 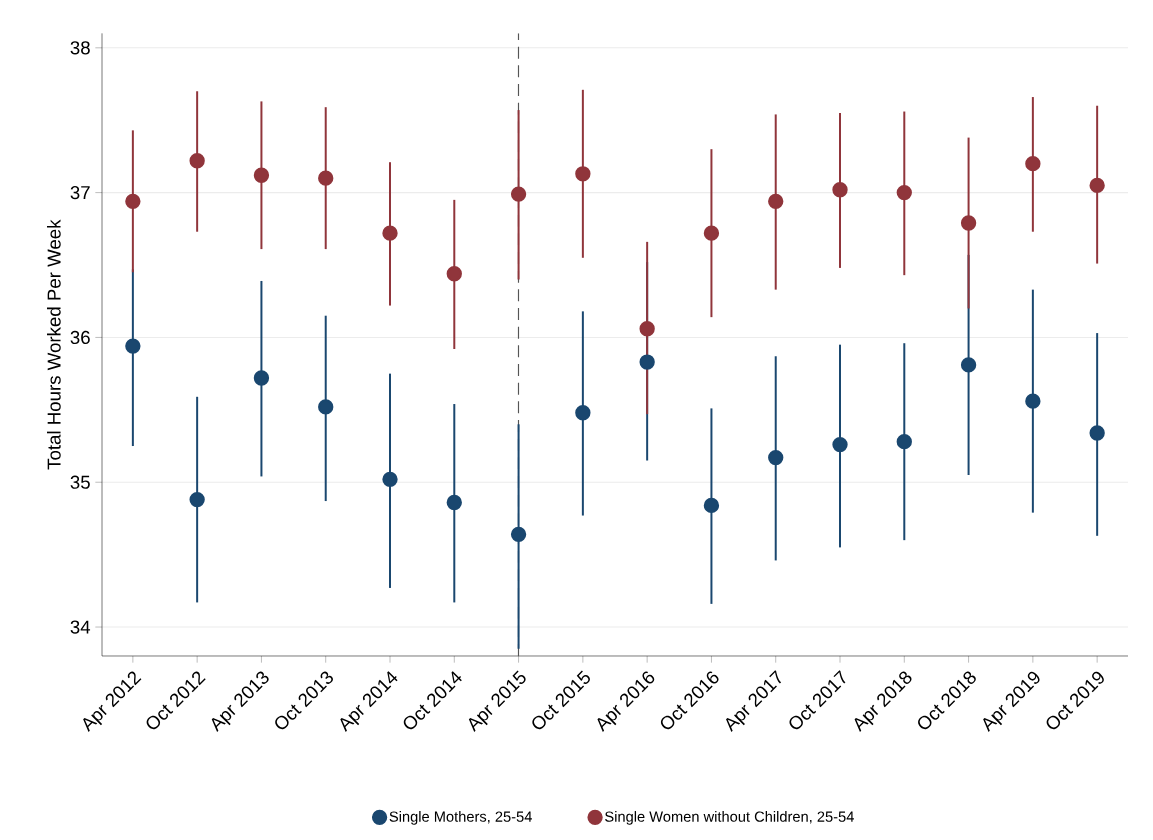 What do you see at coordinates (80, 48) in the screenshot?
I see `y-tick-label: 38` at bounding box center [80, 48].